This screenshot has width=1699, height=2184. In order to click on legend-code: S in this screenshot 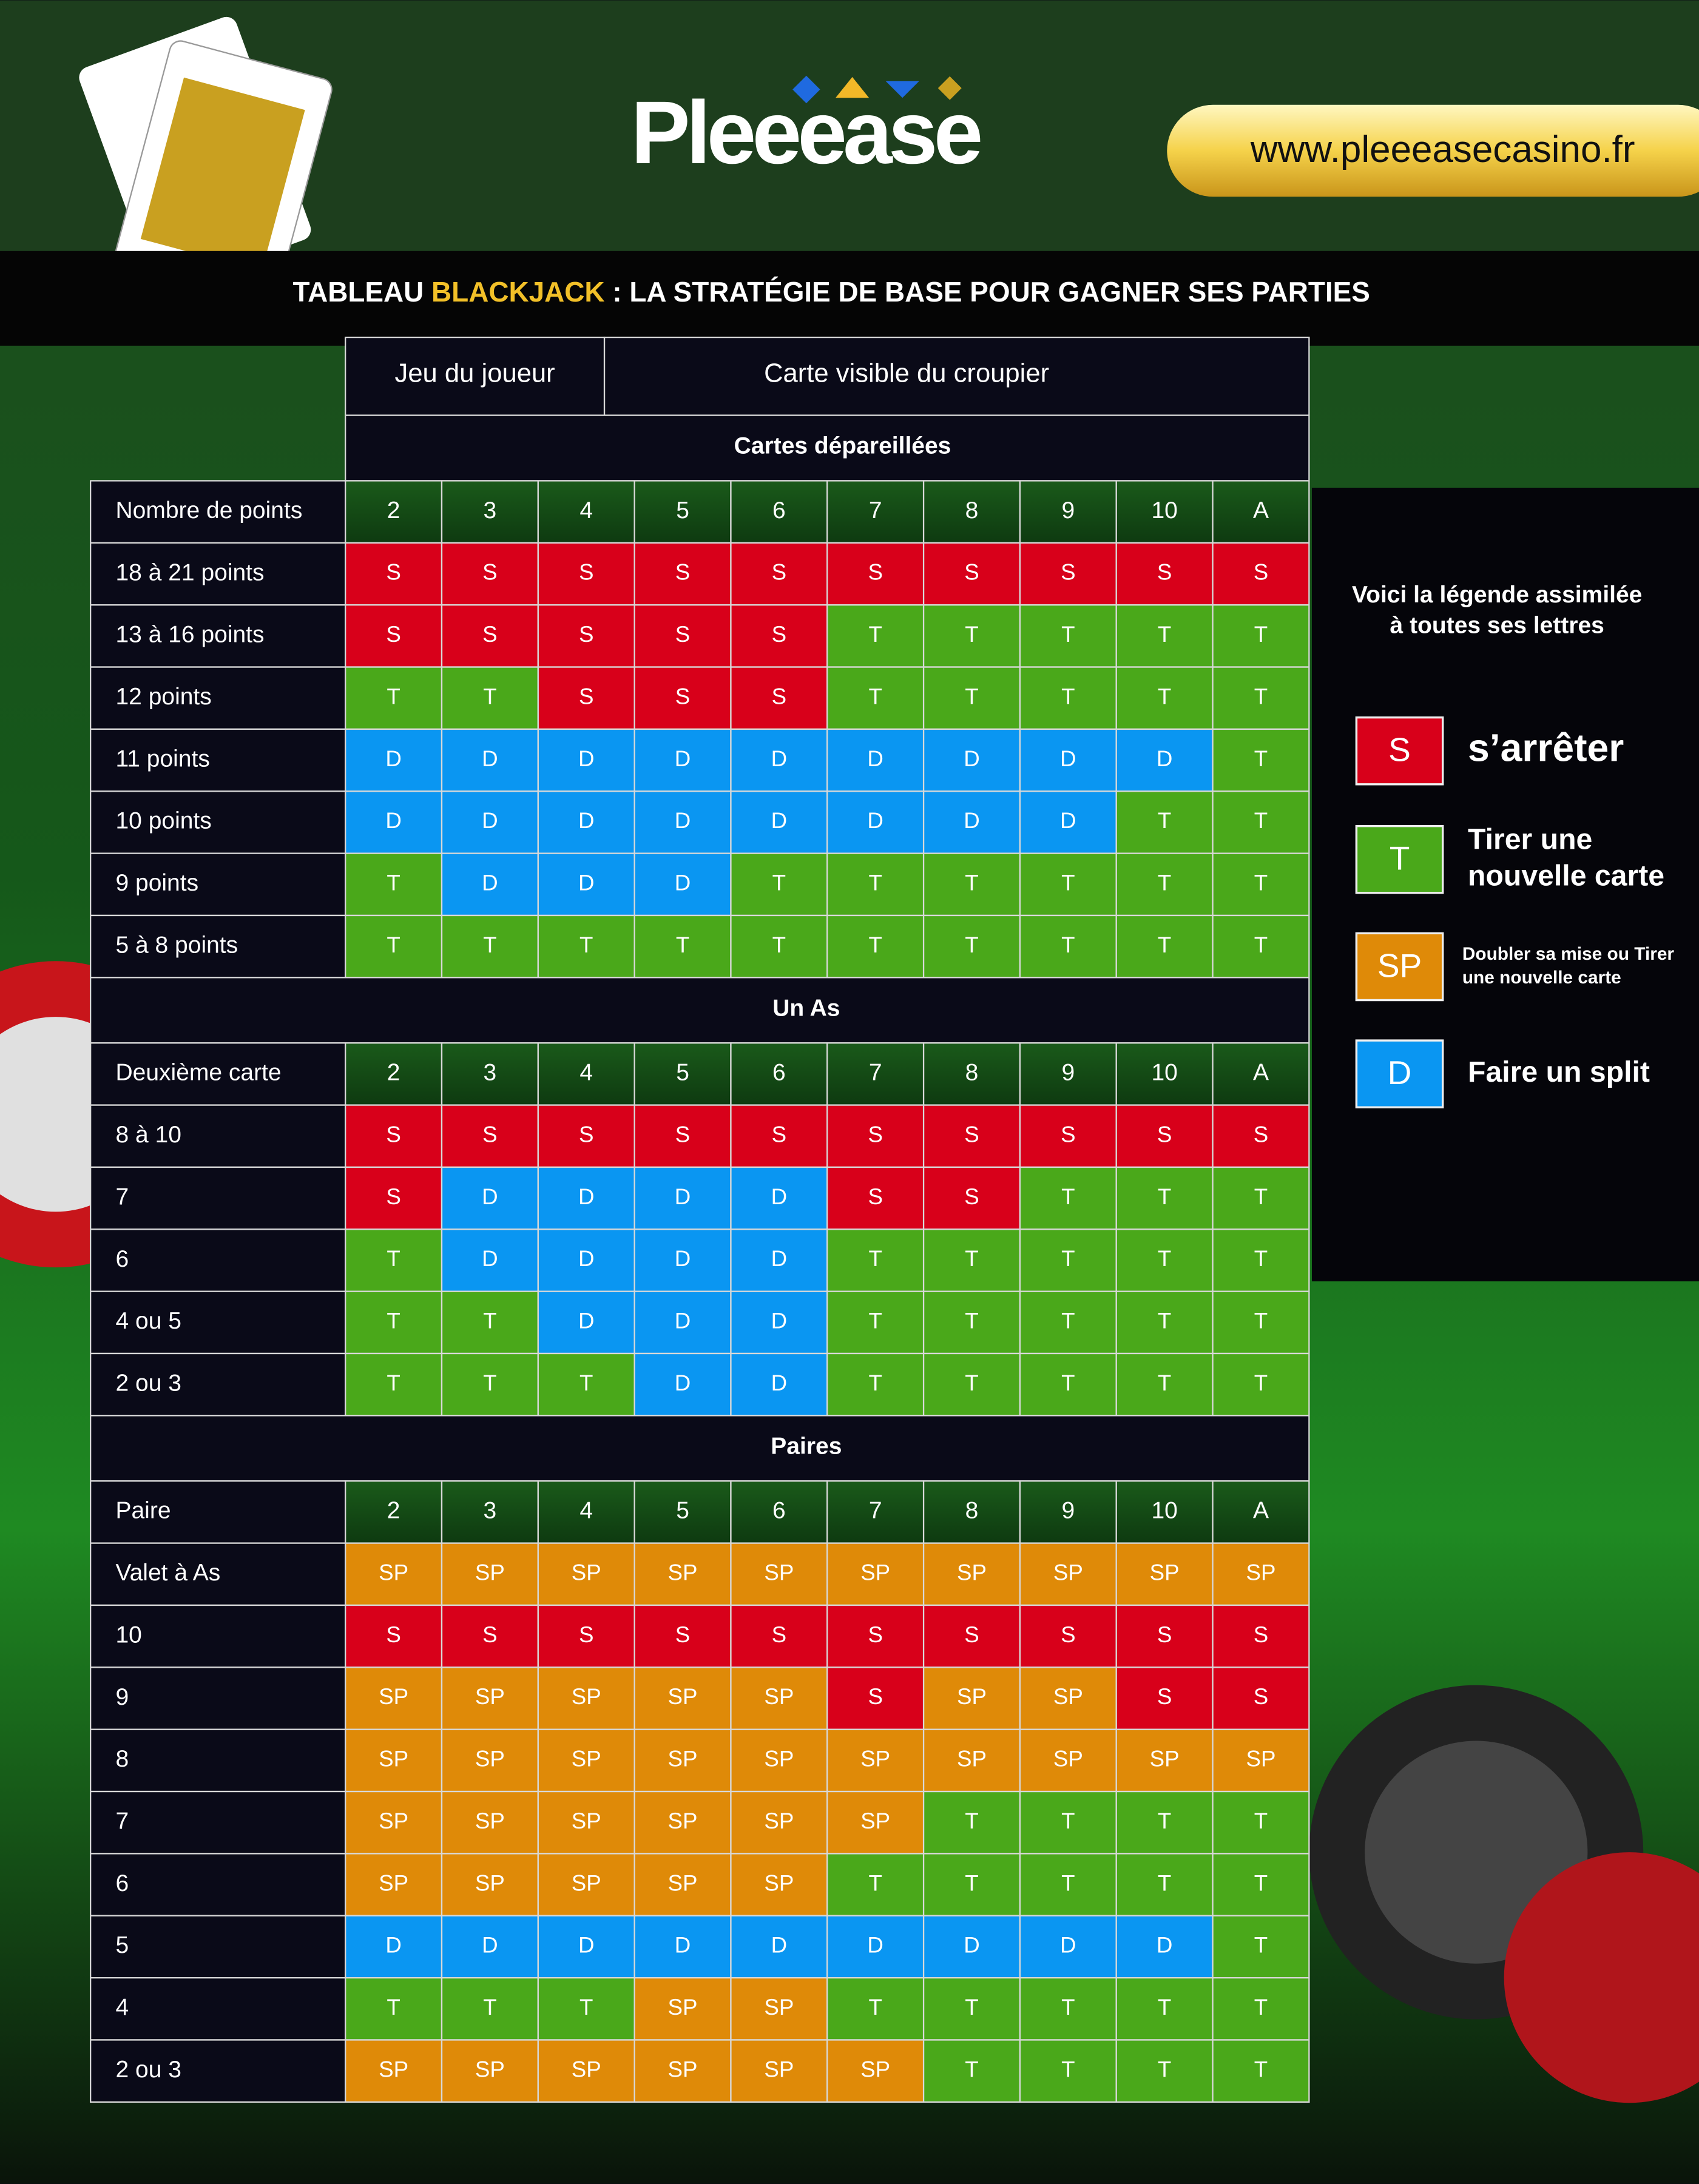, I will do `click(1399, 750)`.